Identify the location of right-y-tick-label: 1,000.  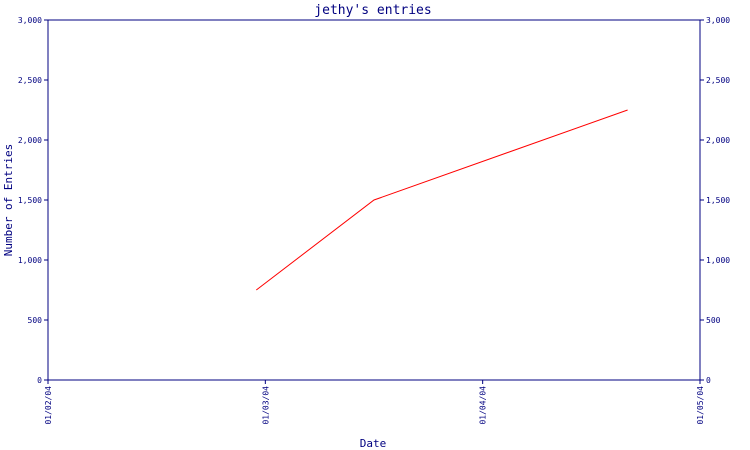
(718, 260).